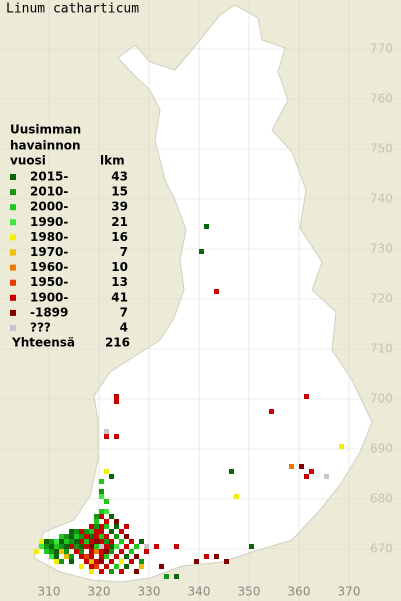 The image size is (401, 601). What do you see at coordinates (72, 9) in the screenshot?
I see `species-title: Linum catharticum` at bounding box center [72, 9].